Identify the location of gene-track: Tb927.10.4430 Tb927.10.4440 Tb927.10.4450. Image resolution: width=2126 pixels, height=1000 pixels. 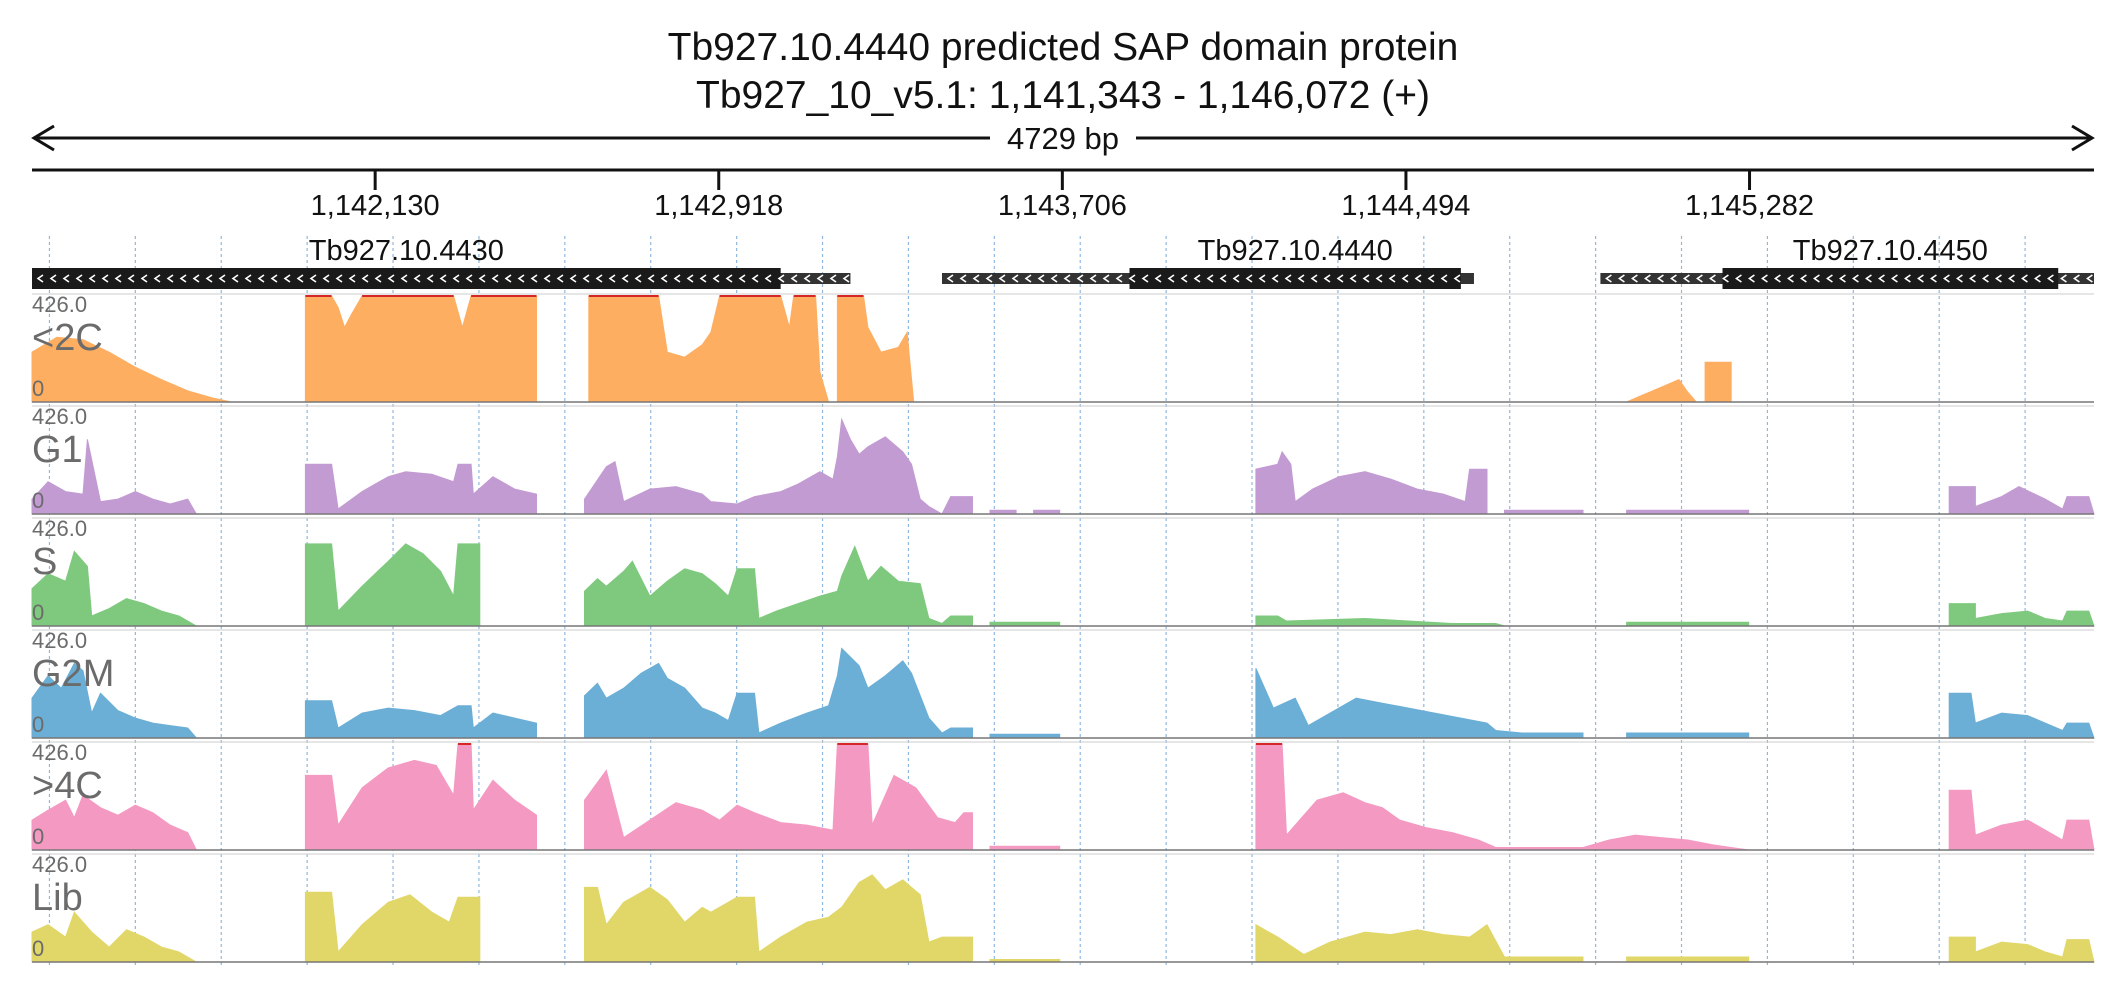
(1063, 262).